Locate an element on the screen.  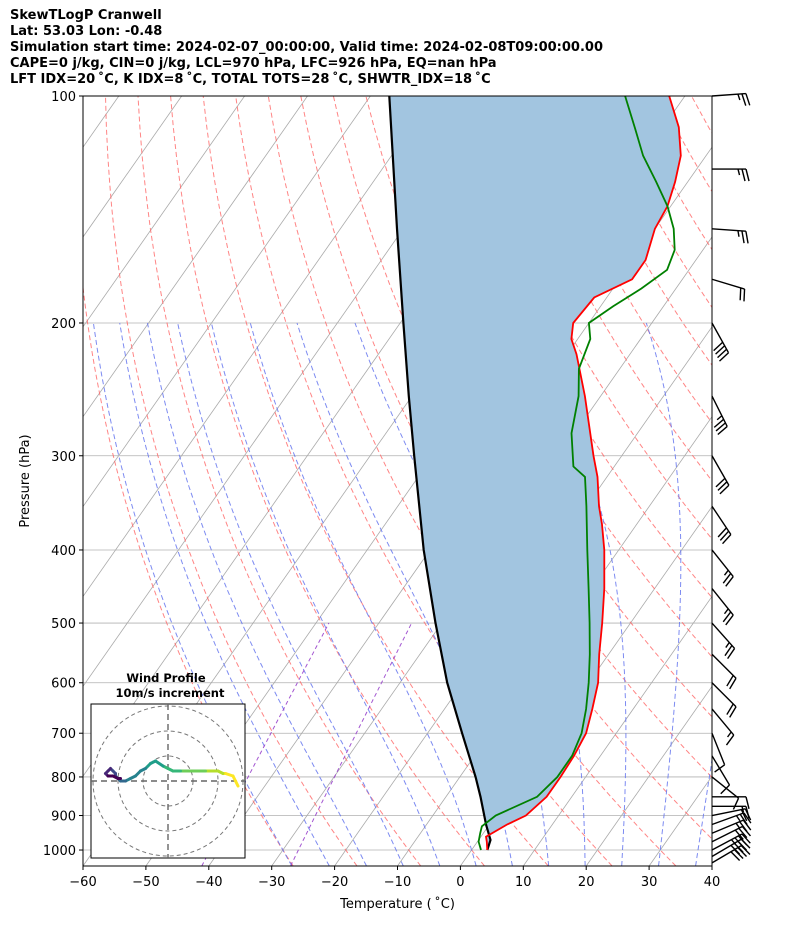
x-tick-label: 30 is located at coordinates (649, 882).